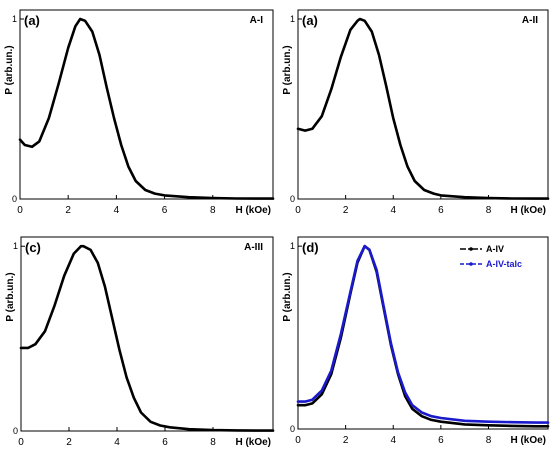 The height and width of the screenshot is (454, 550). What do you see at coordinates (257, 20) in the screenshot?
I see `sample-label: A-I` at bounding box center [257, 20].